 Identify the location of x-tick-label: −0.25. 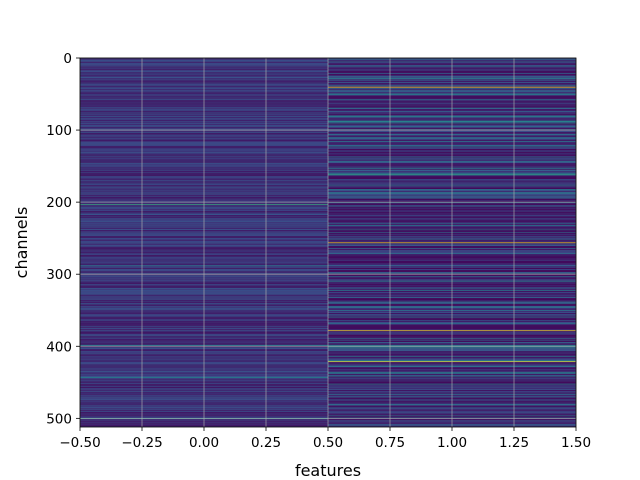
(141, 443).